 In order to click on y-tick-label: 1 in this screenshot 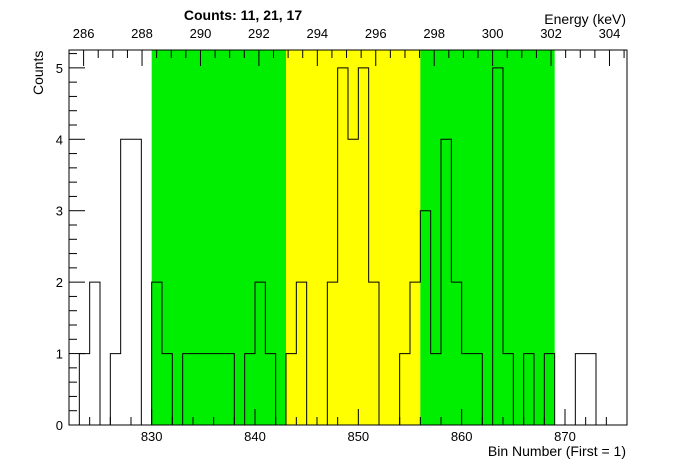, I will do `click(59, 354)`.